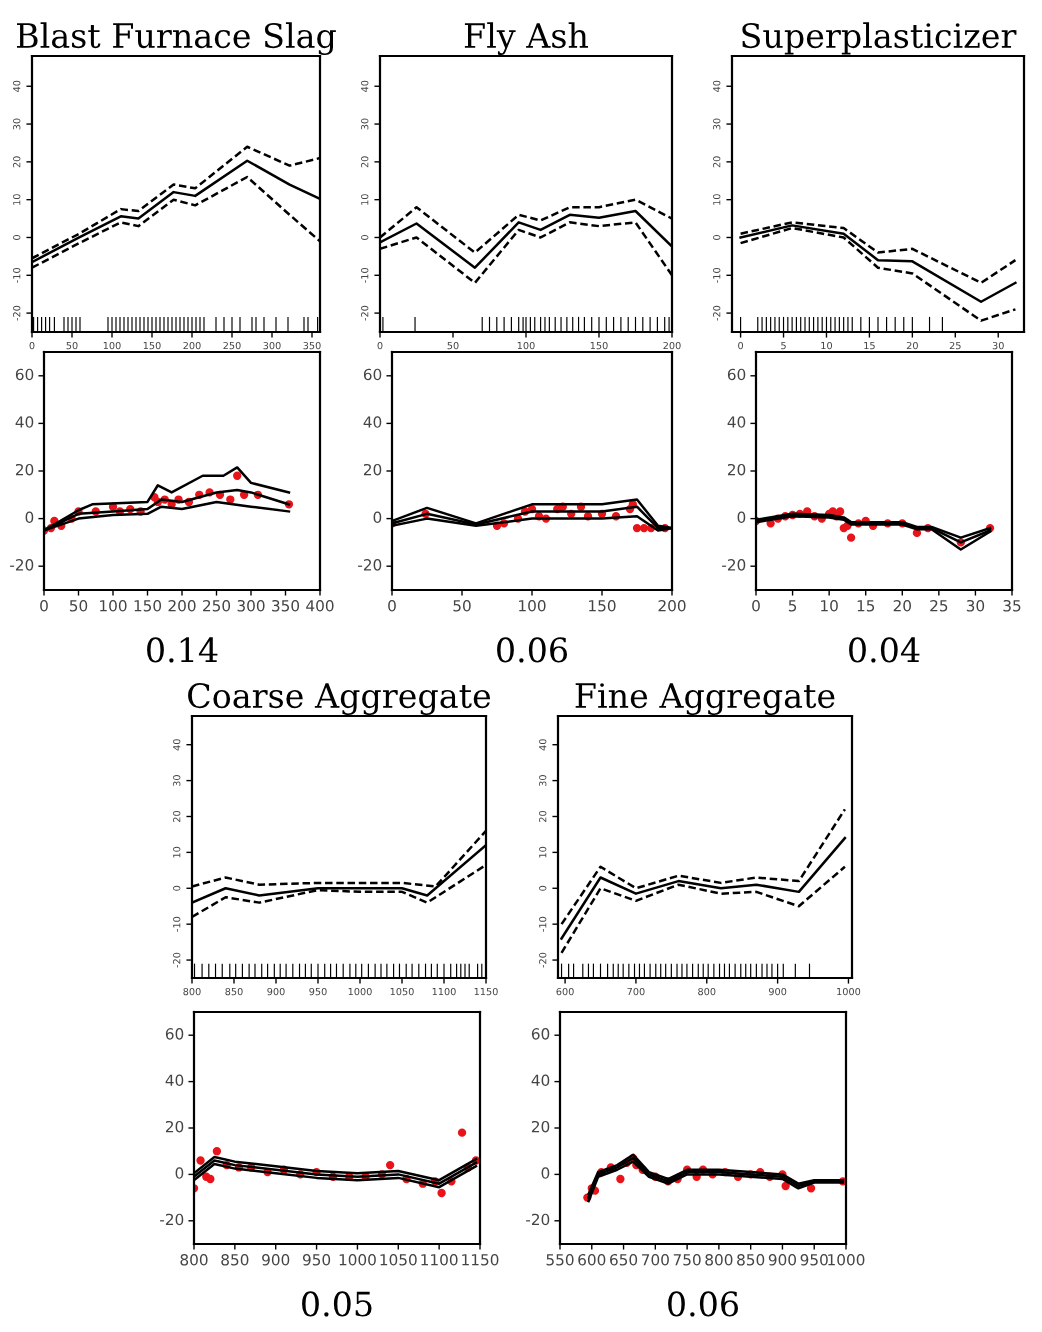  I want to click on chart-title: Fine Aggregate, so click(705, 699).